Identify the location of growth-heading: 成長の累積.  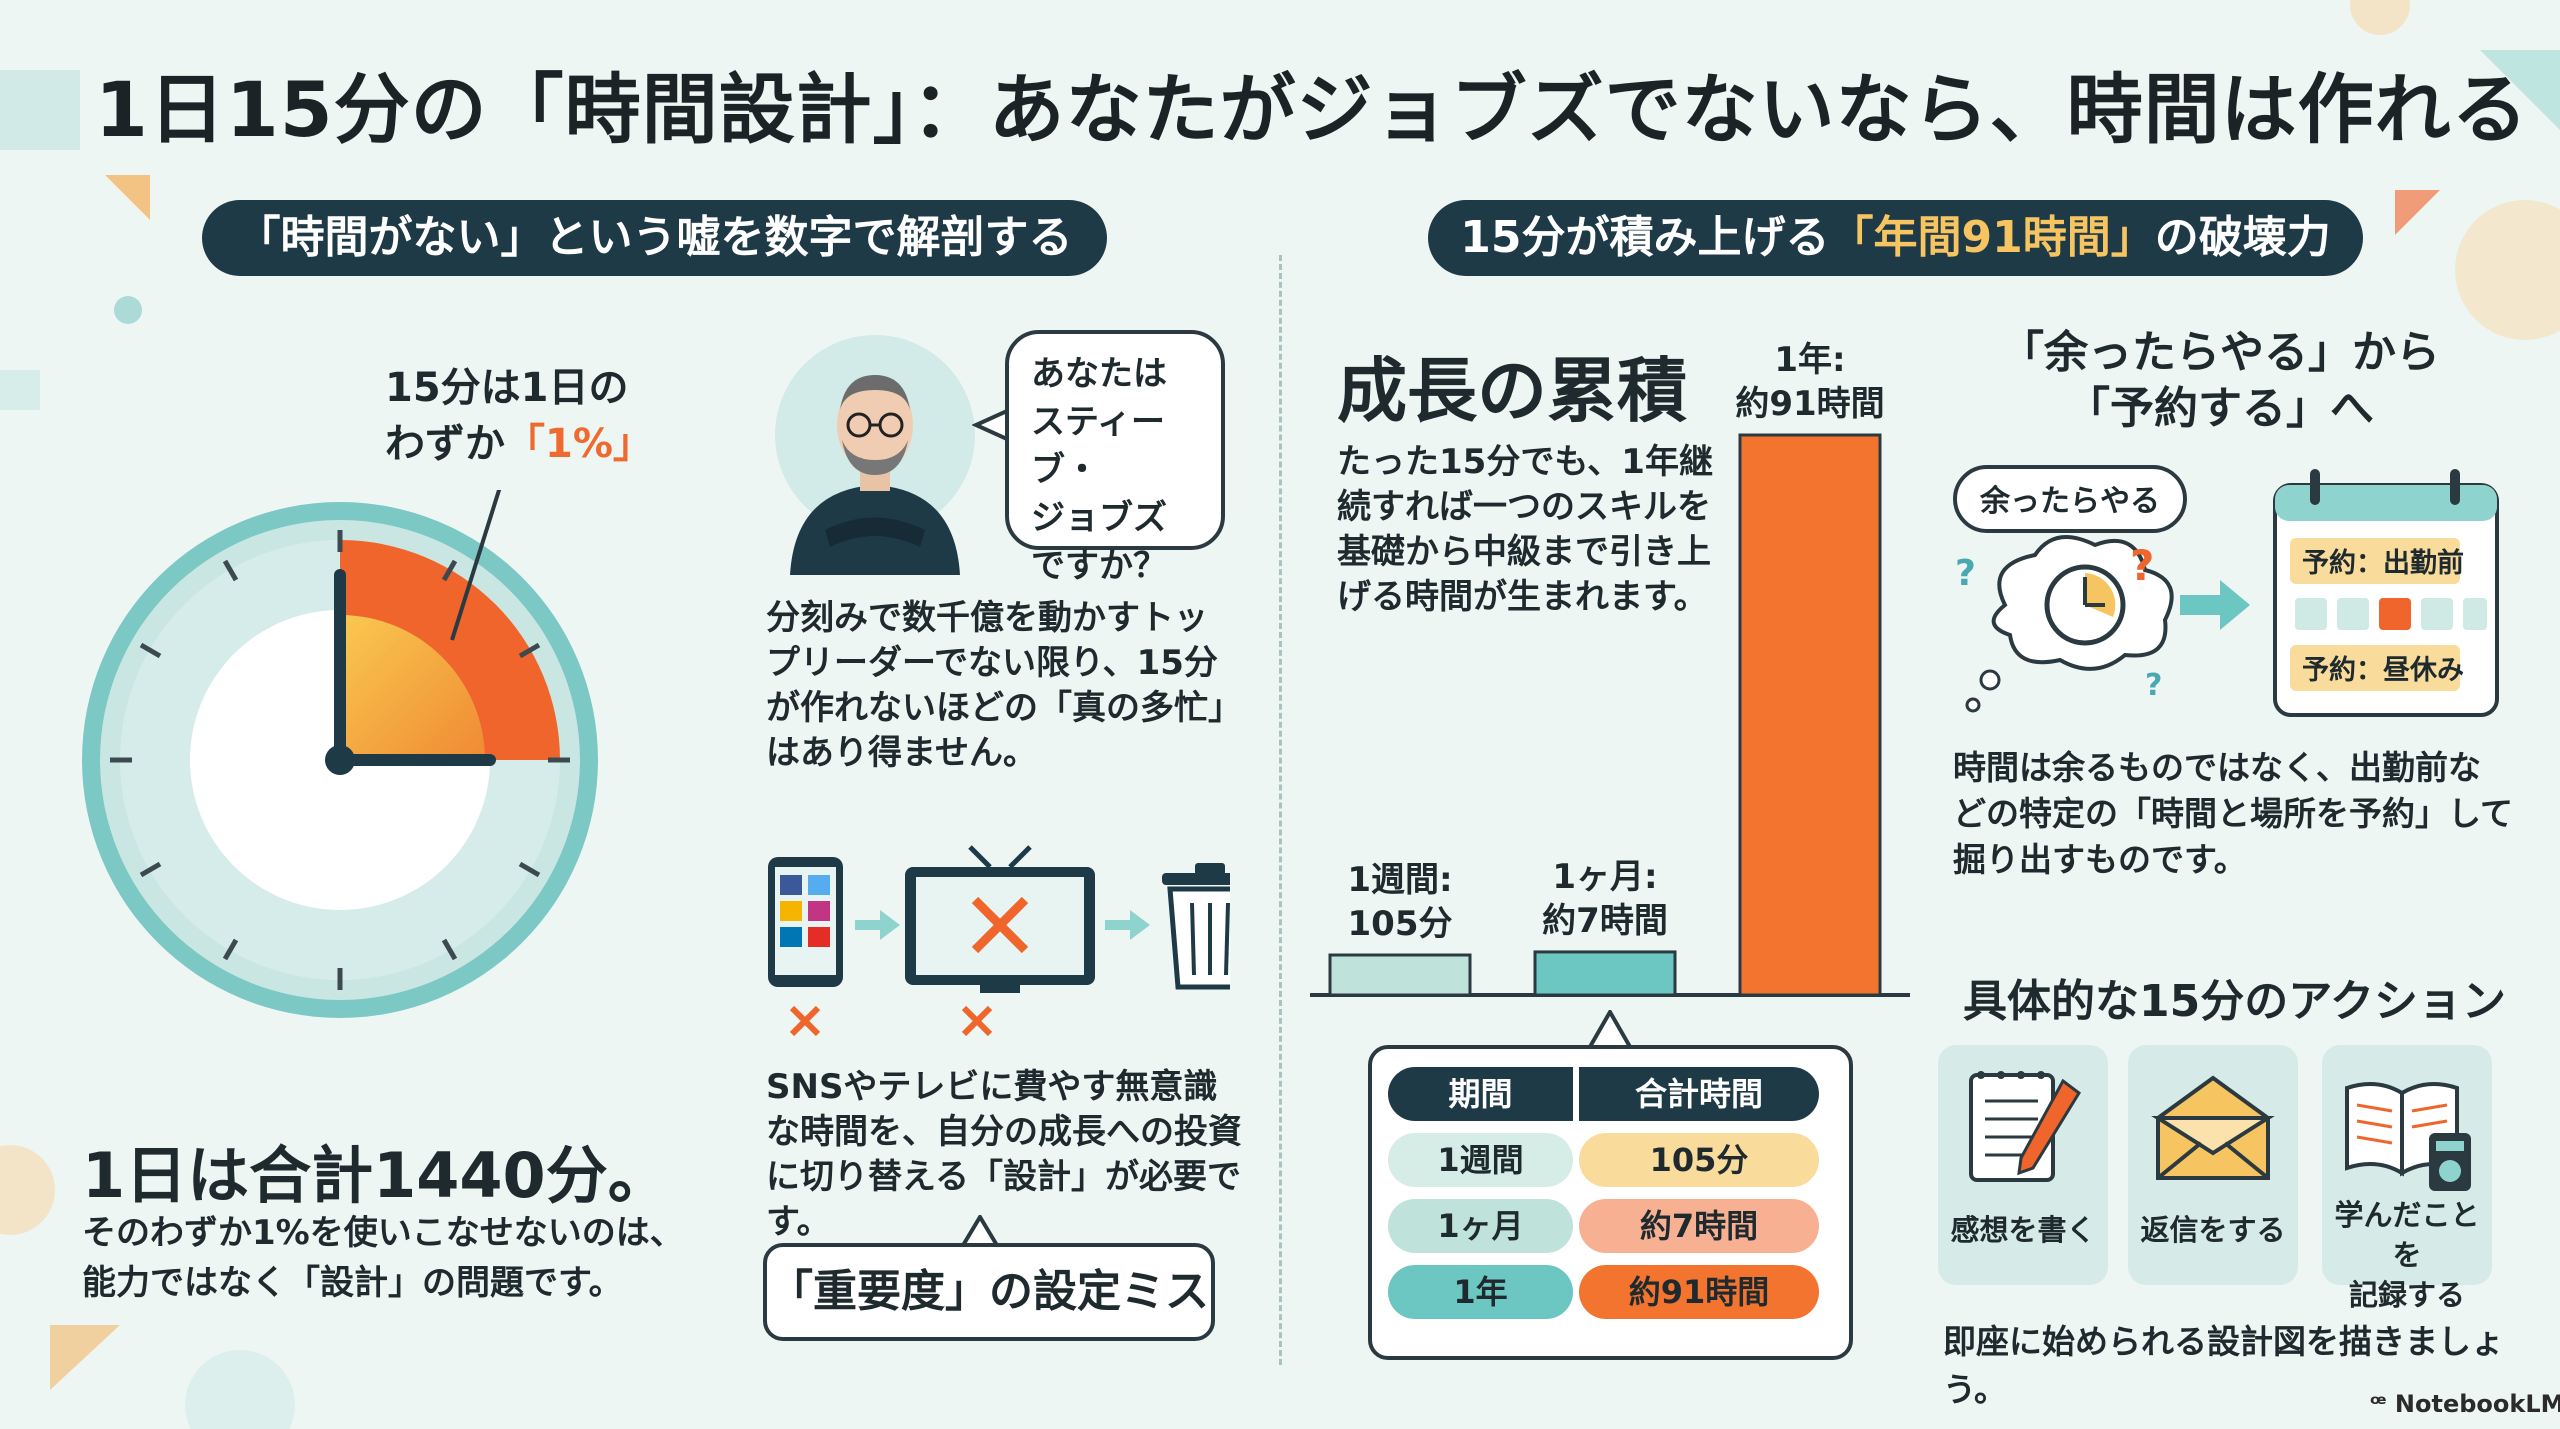
(1512, 391).